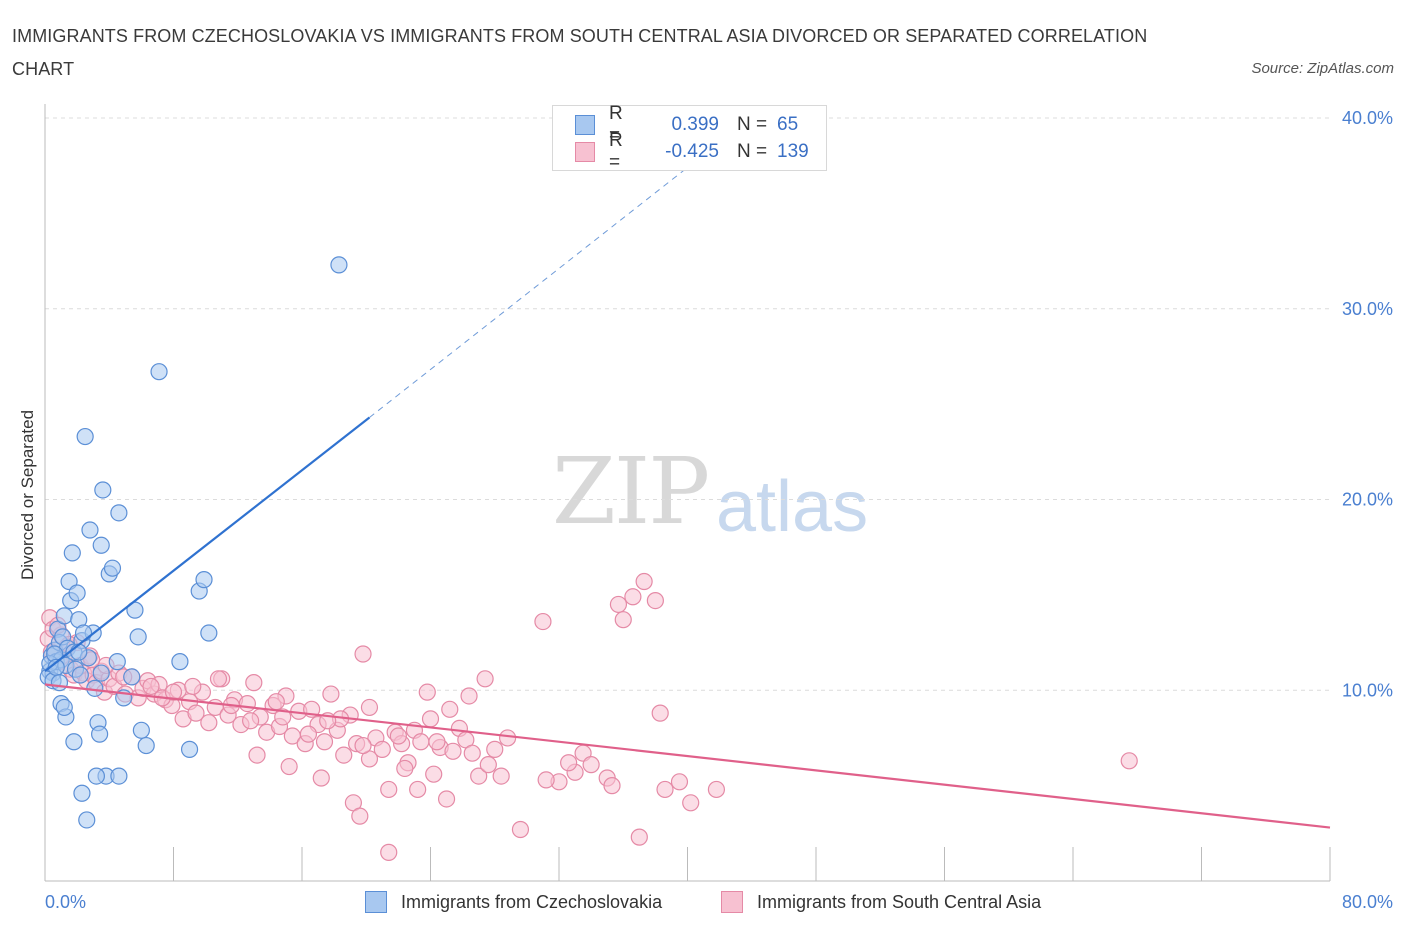 The width and height of the screenshot is (1406, 930). Describe the element at coordinates (631, 491) in the screenshot. I see `watermark-zip: ZIP` at that location.